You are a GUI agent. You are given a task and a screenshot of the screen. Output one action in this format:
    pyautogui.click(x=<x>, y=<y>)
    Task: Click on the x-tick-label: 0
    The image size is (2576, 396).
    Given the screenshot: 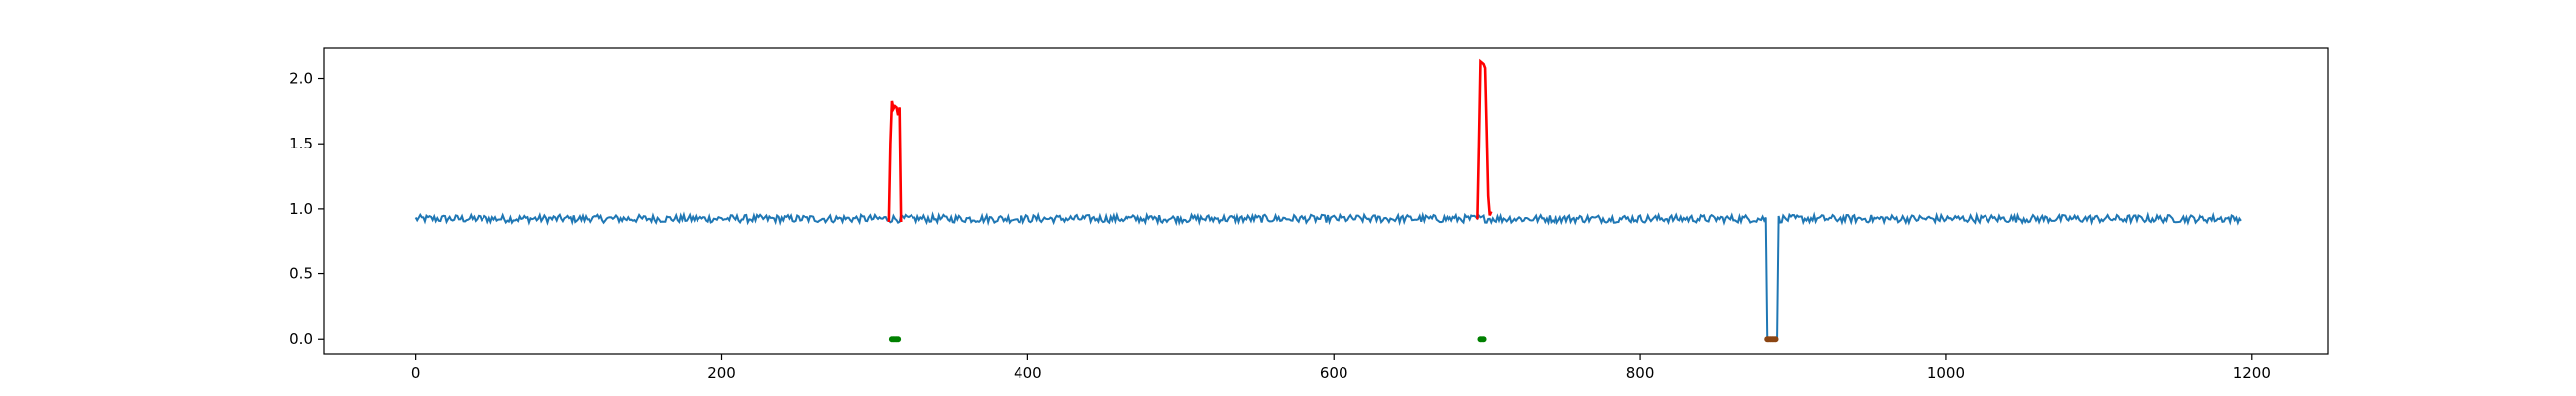 What is the action you would take?
    pyautogui.click(x=416, y=373)
    